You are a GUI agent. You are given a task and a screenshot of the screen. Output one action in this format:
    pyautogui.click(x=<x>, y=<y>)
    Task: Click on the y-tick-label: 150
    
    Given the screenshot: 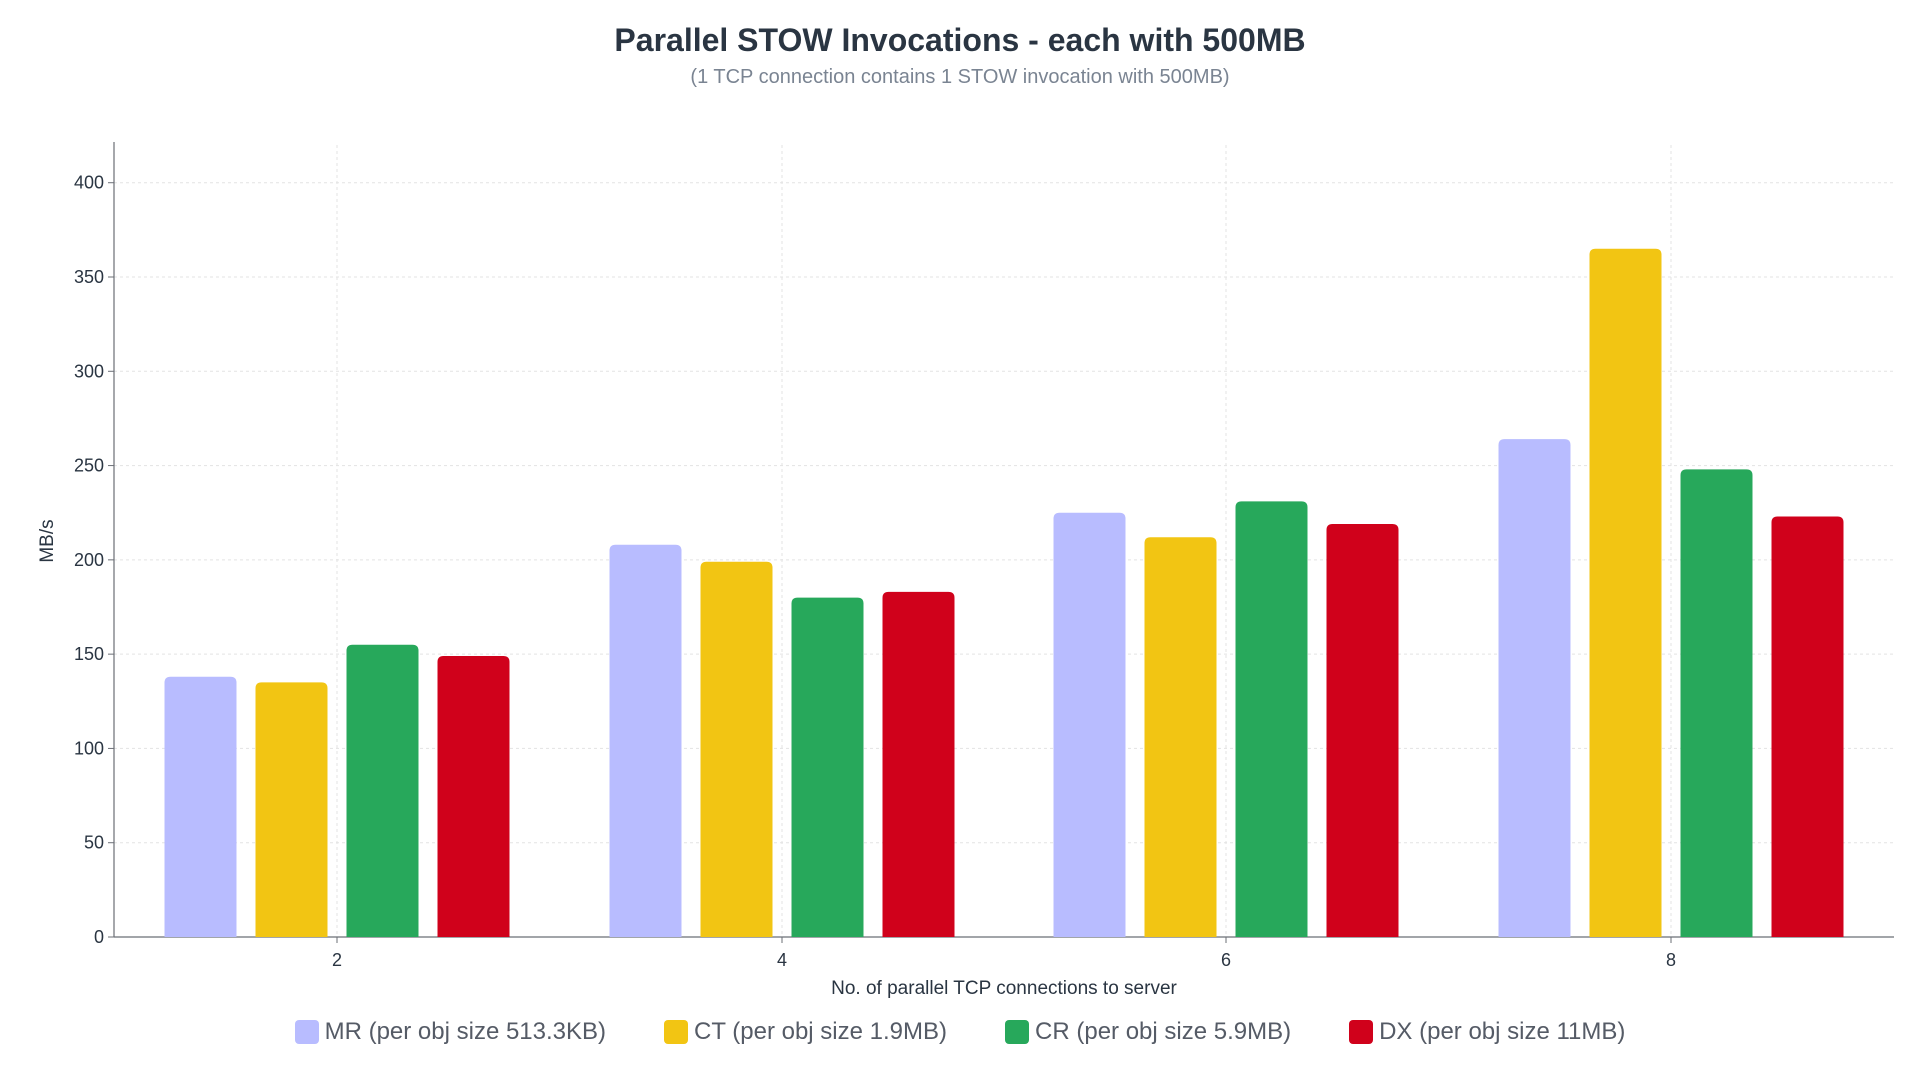 What is the action you would take?
    pyautogui.click(x=89, y=654)
    